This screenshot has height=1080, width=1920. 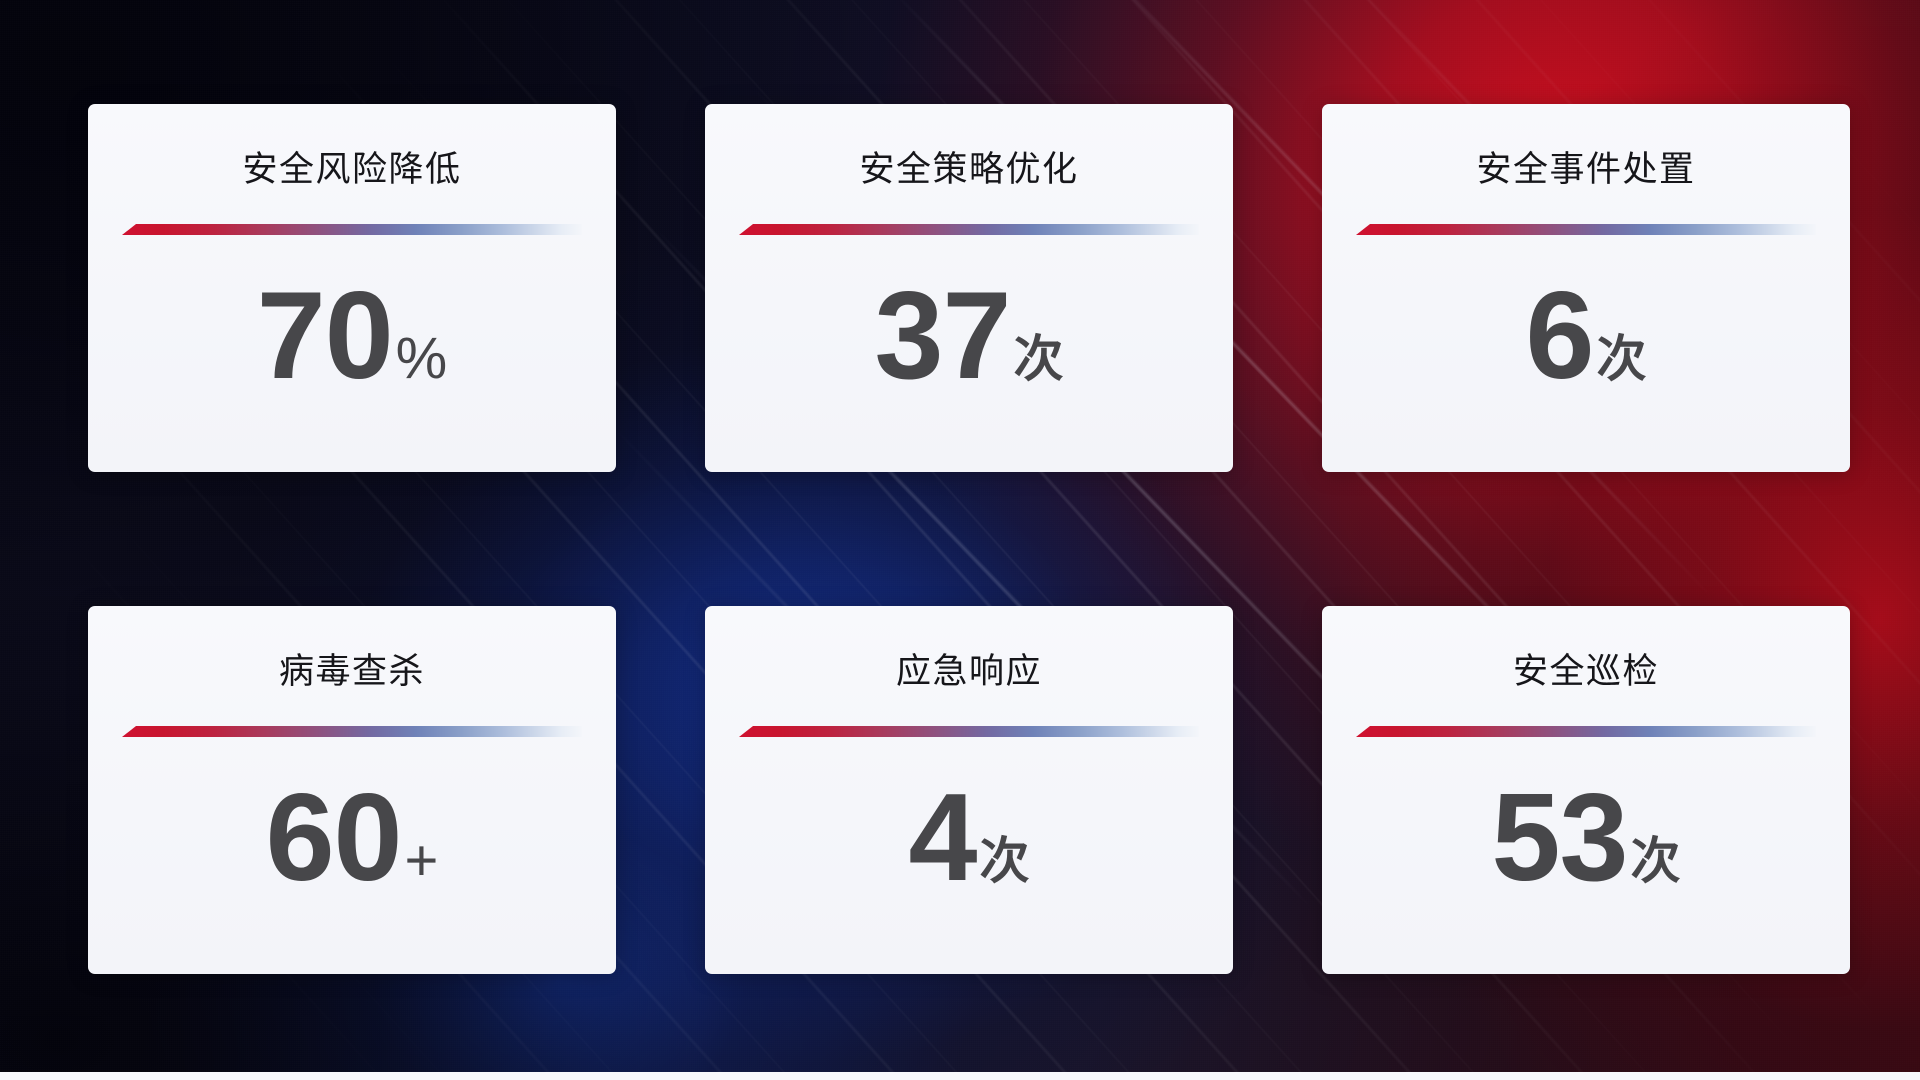 I want to click on stat-card-title: 应急响应, so click(x=968, y=671).